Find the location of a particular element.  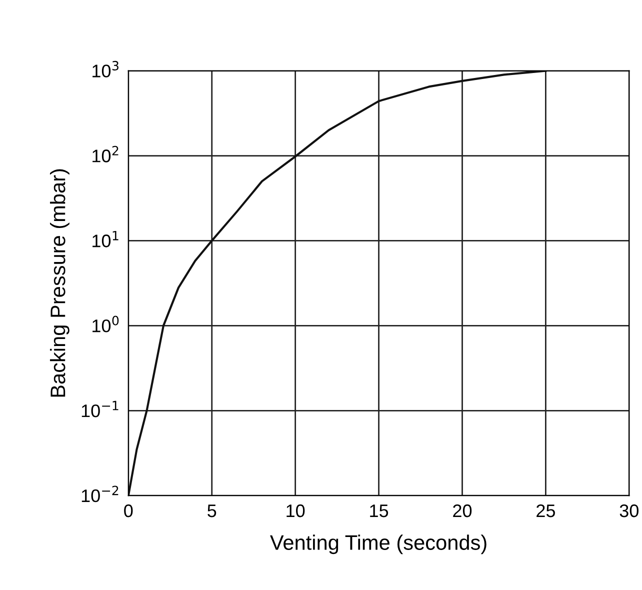

x-tick-label: 15 is located at coordinates (379, 511).